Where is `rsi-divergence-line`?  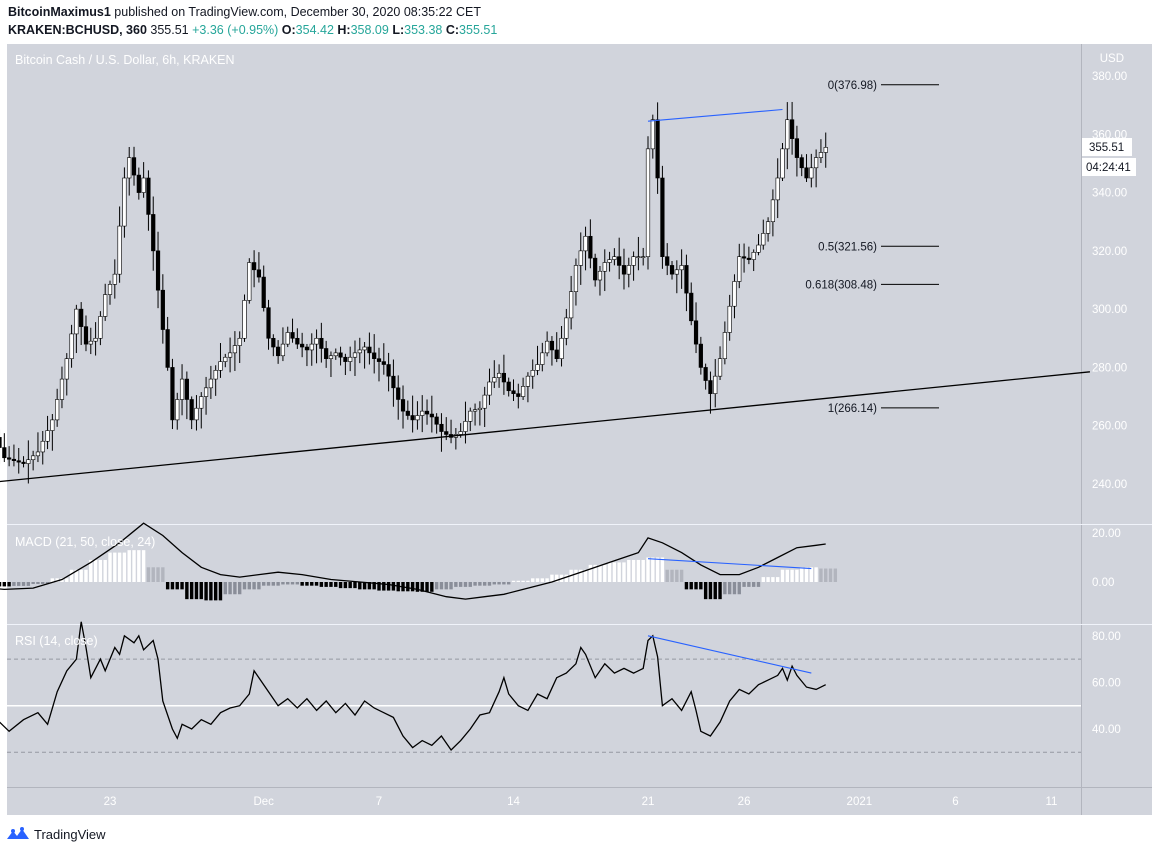
rsi-divergence-line is located at coordinates (729, 654).